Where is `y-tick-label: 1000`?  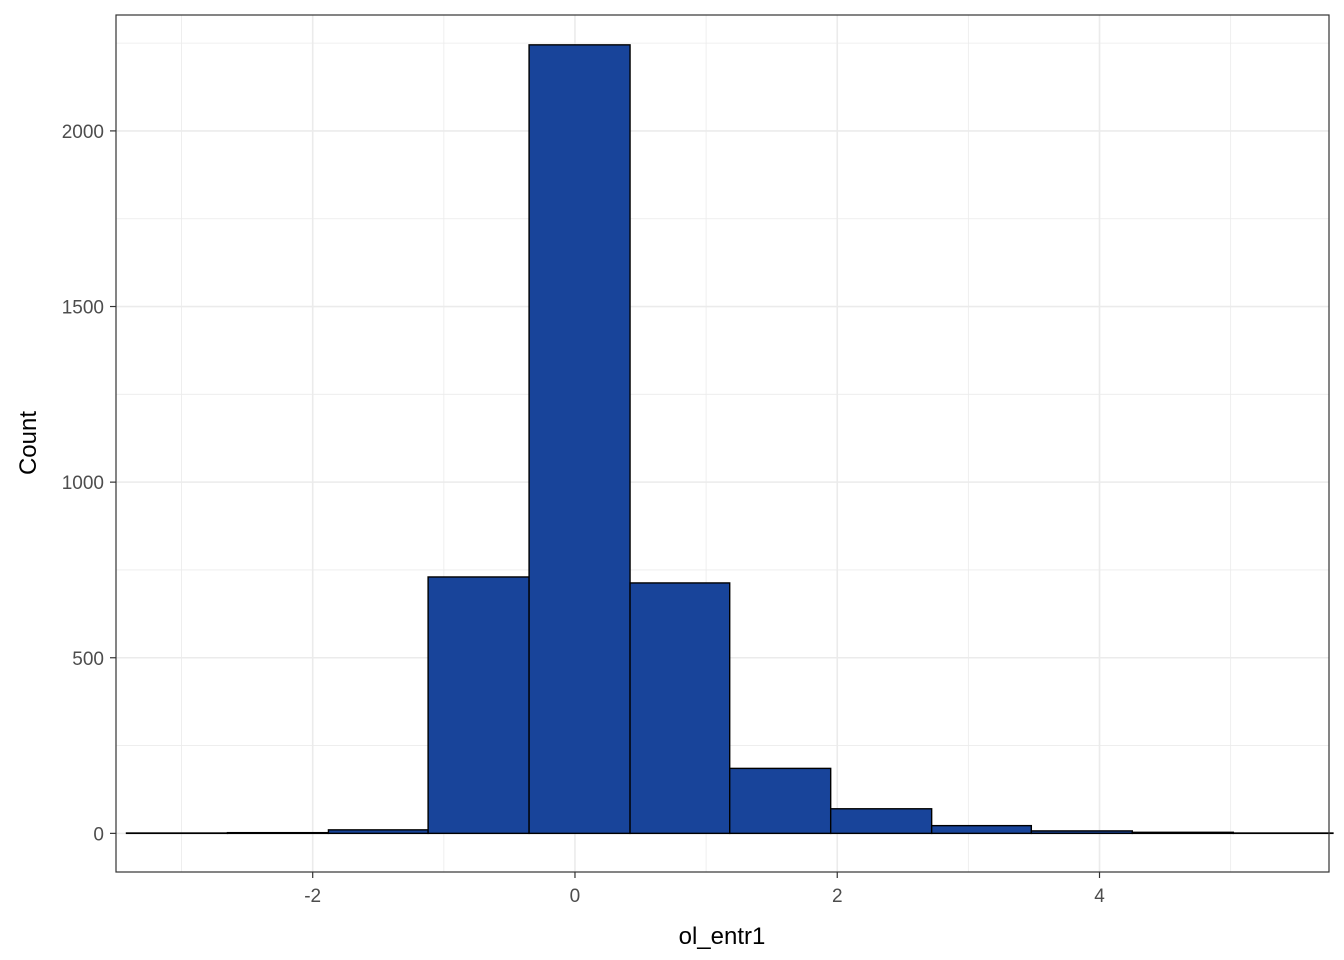
y-tick-label: 1000 is located at coordinates (83, 483).